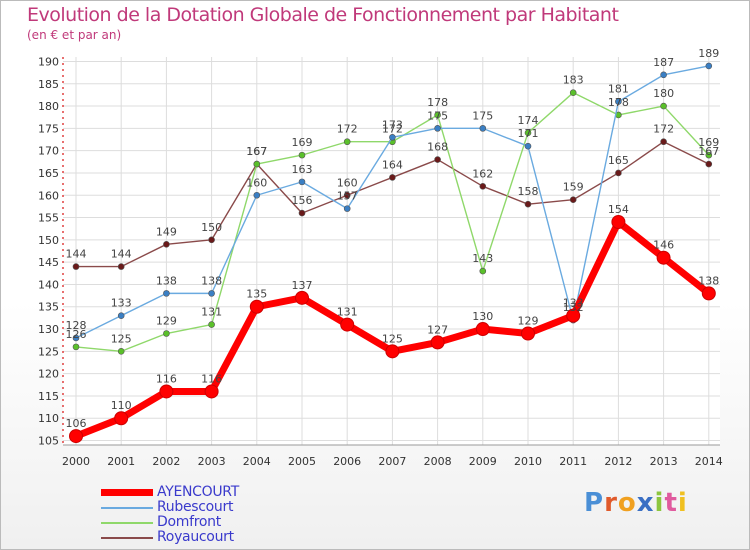 The image size is (750, 550). I want to click on x-tick-label: 2005, so click(302, 461).